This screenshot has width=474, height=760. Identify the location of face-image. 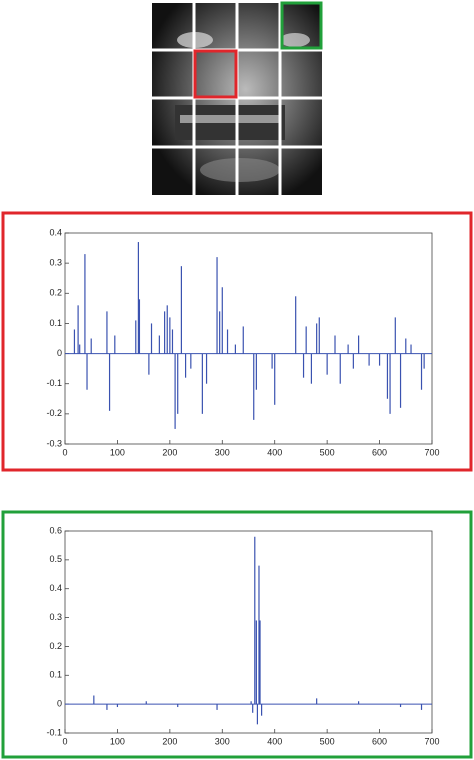
(237, 98).